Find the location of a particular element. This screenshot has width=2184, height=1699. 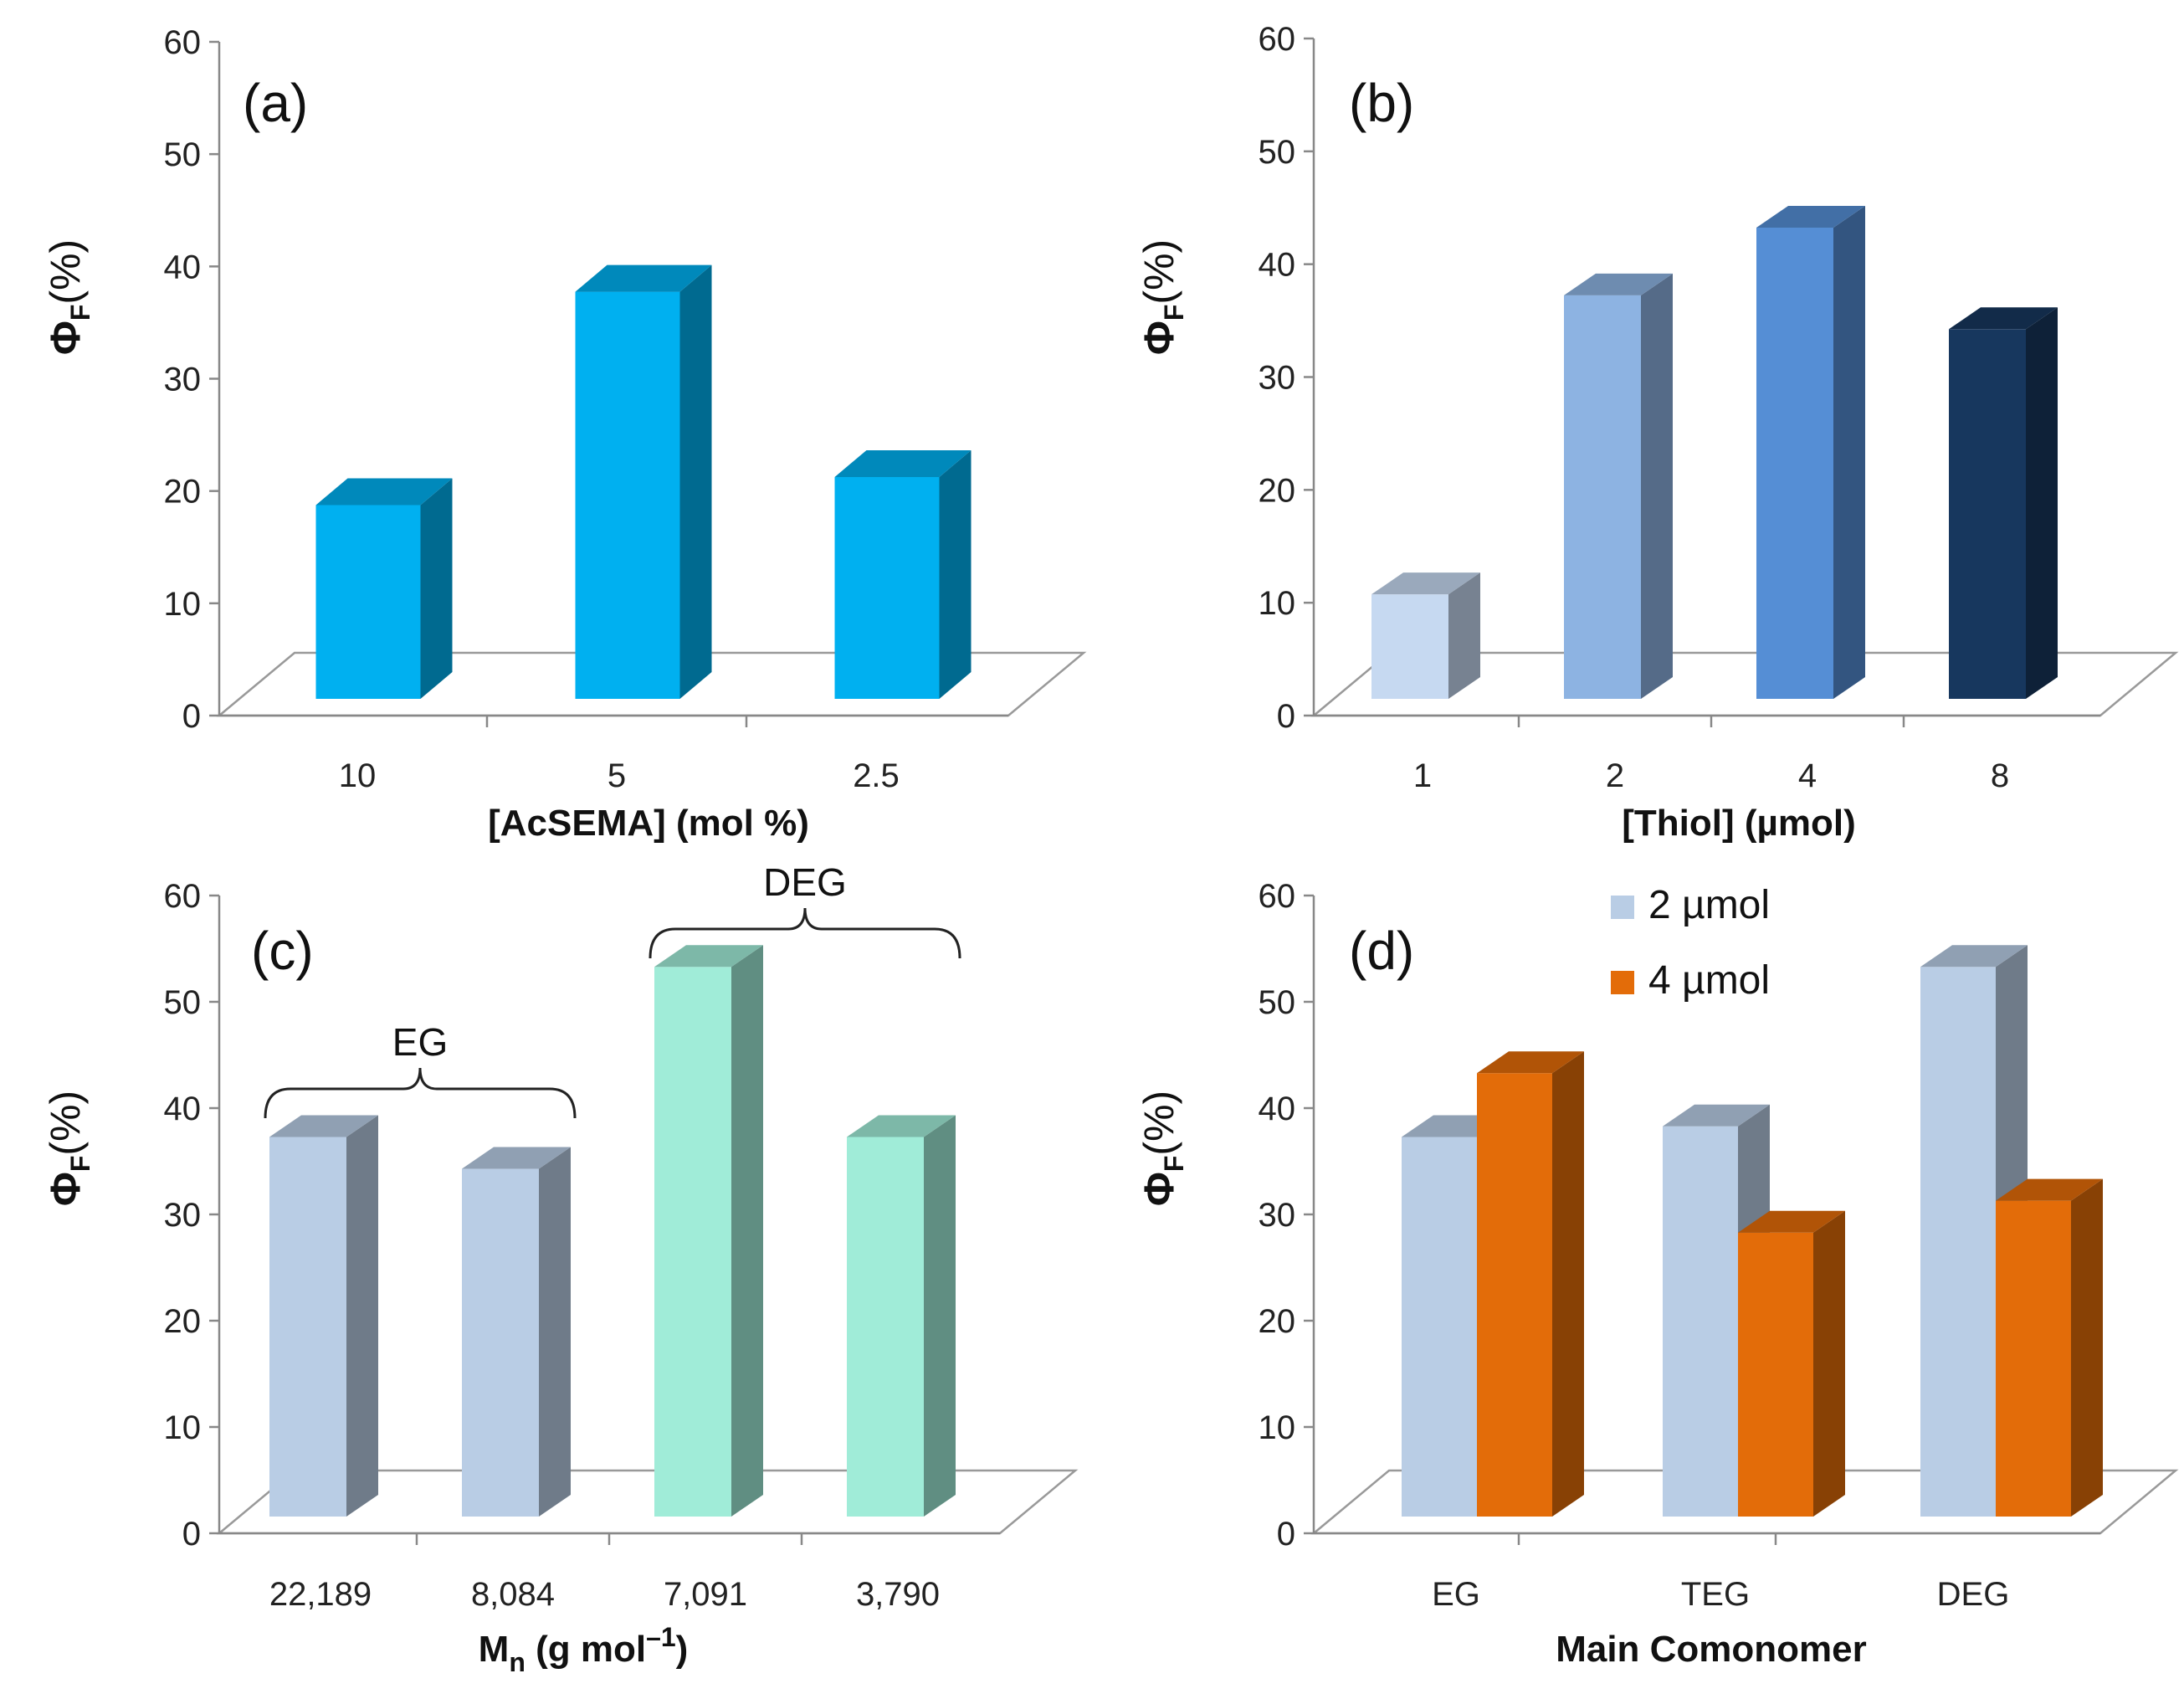

x-tick-label: 1 is located at coordinates (1422, 775).